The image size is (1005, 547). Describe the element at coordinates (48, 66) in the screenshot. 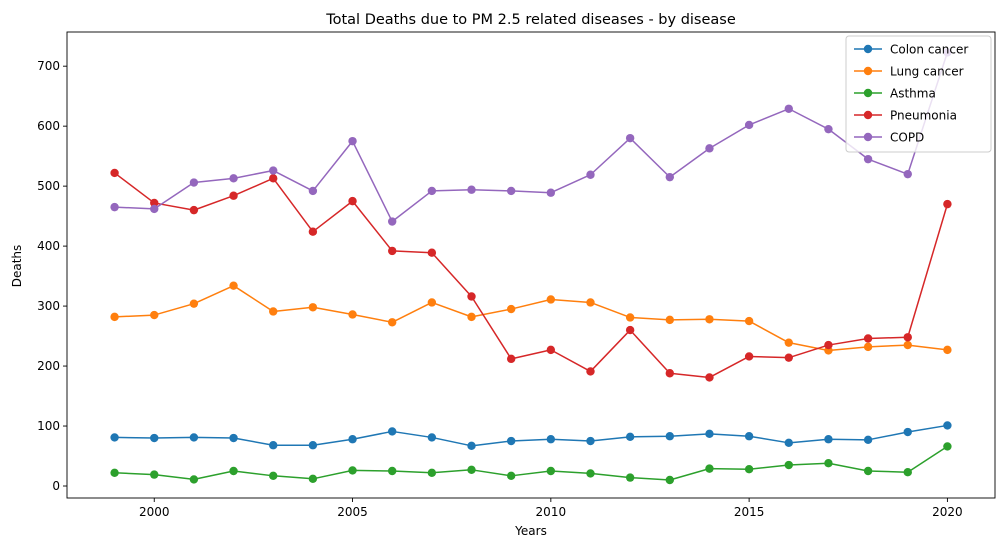

I see `y-tick-label: 700` at that location.